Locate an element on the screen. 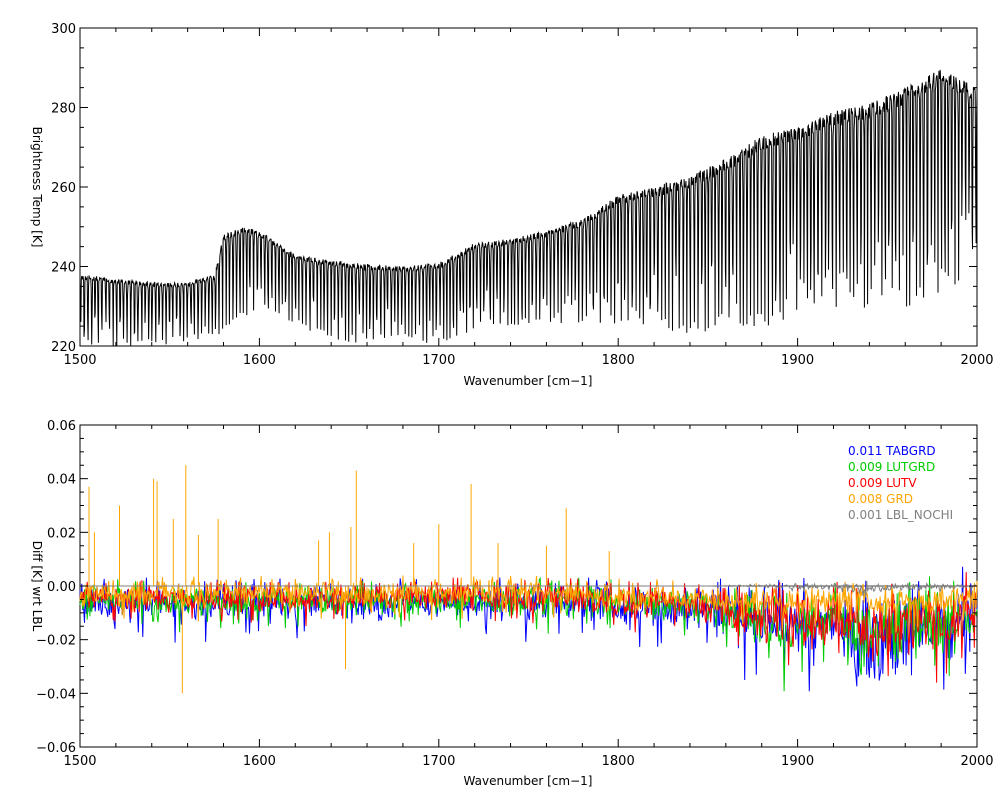 This screenshot has height=800, width=1000. y-axis-title: Brightness Temp [K] is located at coordinates (37, 187).